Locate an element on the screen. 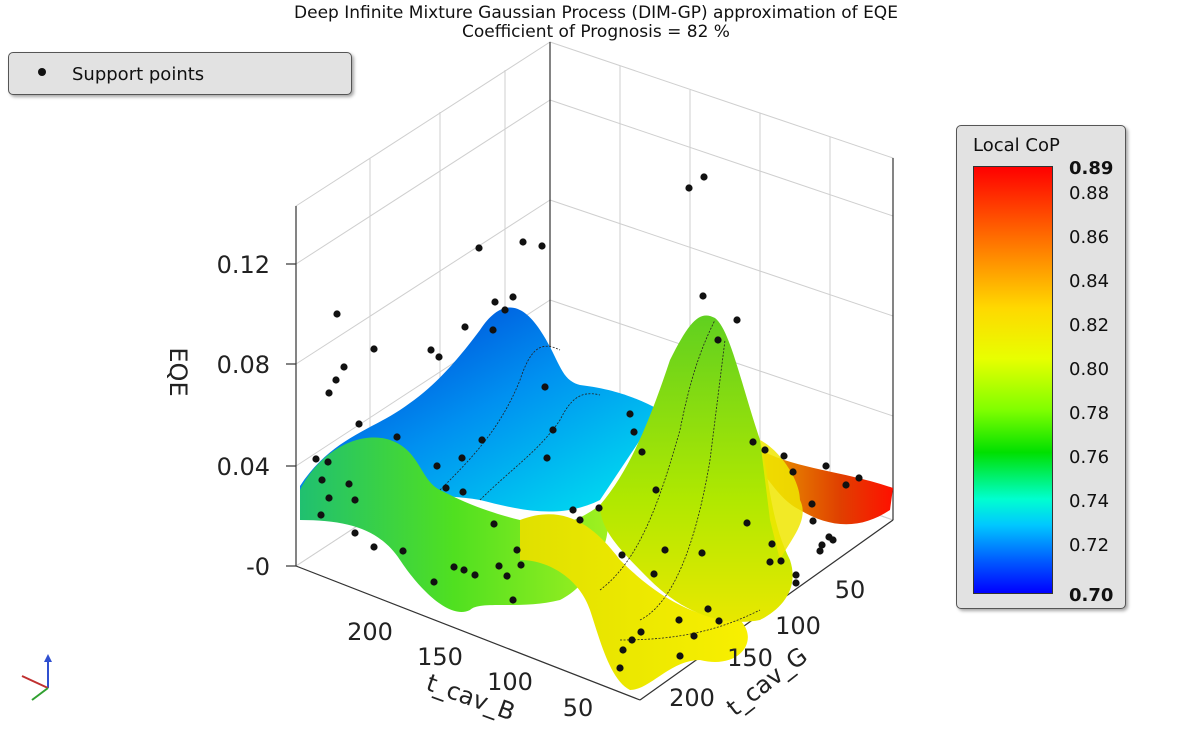 The image size is (1192, 737). z-tick-1: 0.08 is located at coordinates (243, 365).